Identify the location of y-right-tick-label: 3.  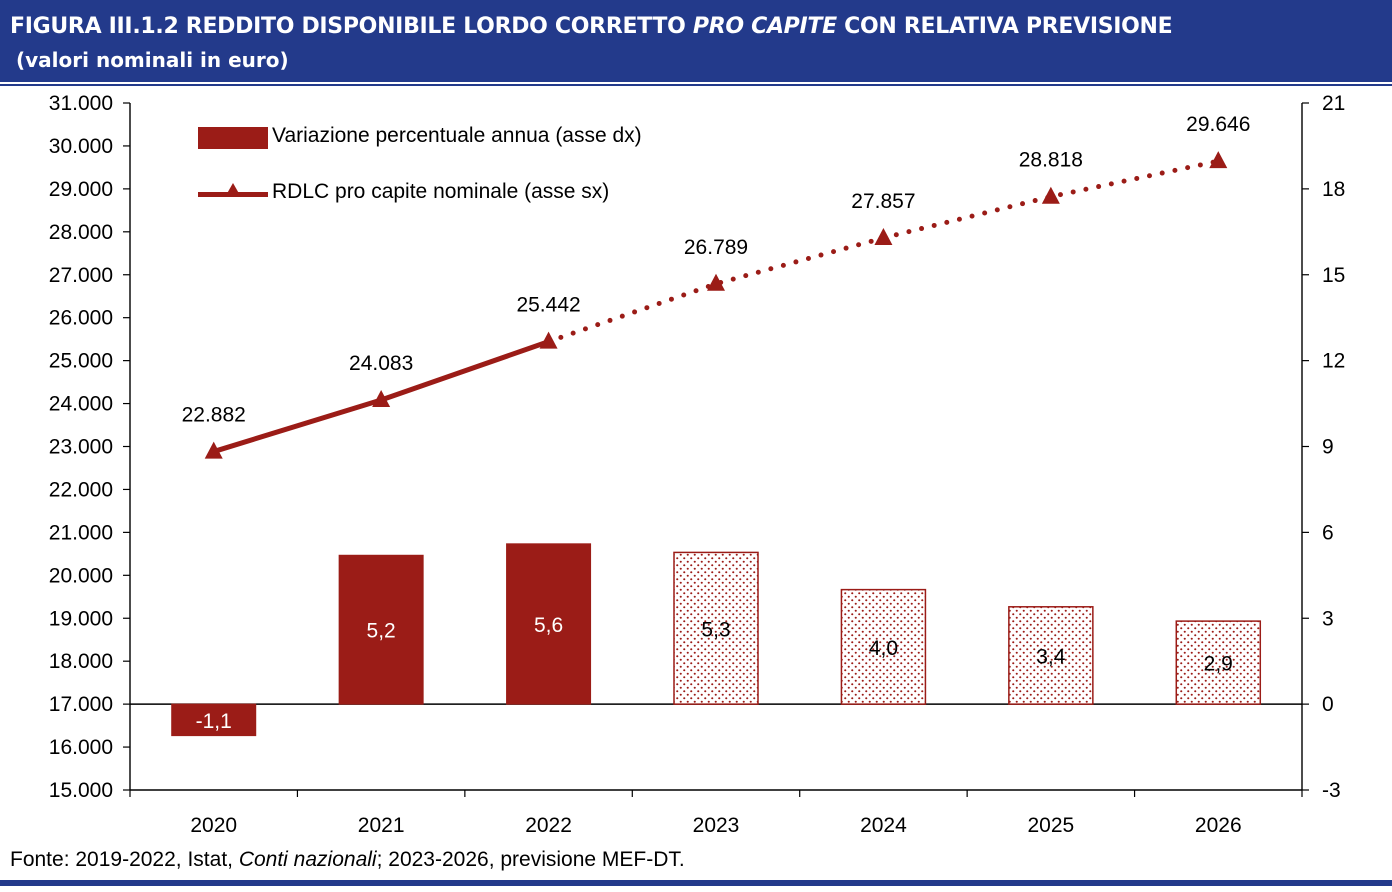
(1328, 618).